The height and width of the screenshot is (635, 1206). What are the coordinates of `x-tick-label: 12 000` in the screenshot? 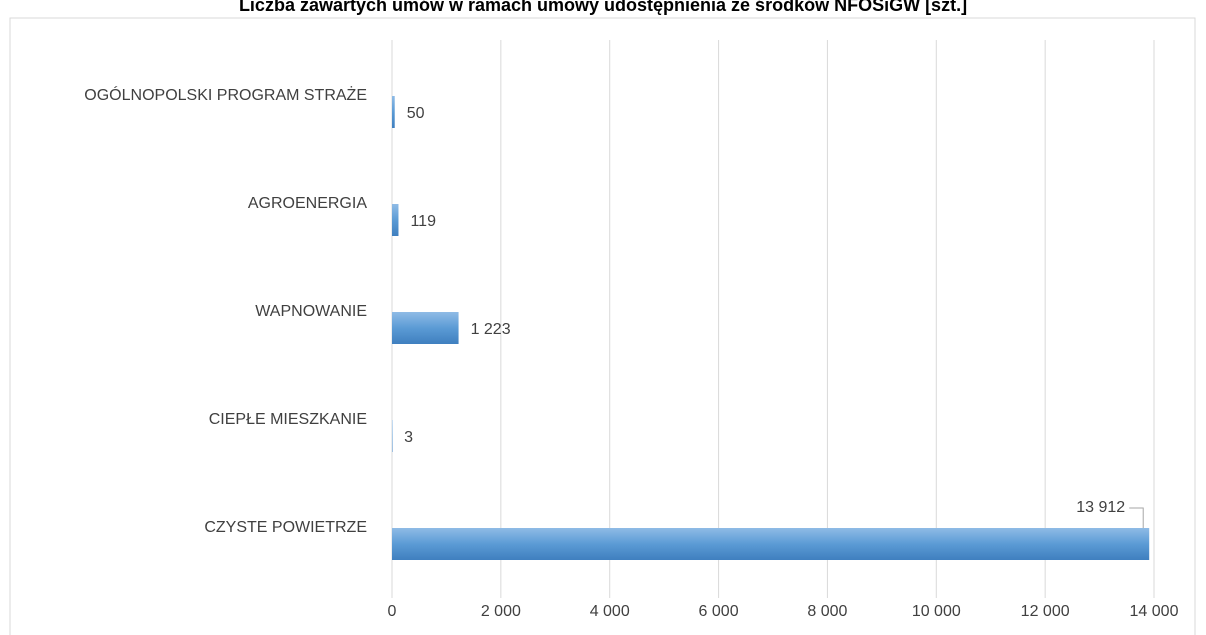 It's located at (1045, 611).